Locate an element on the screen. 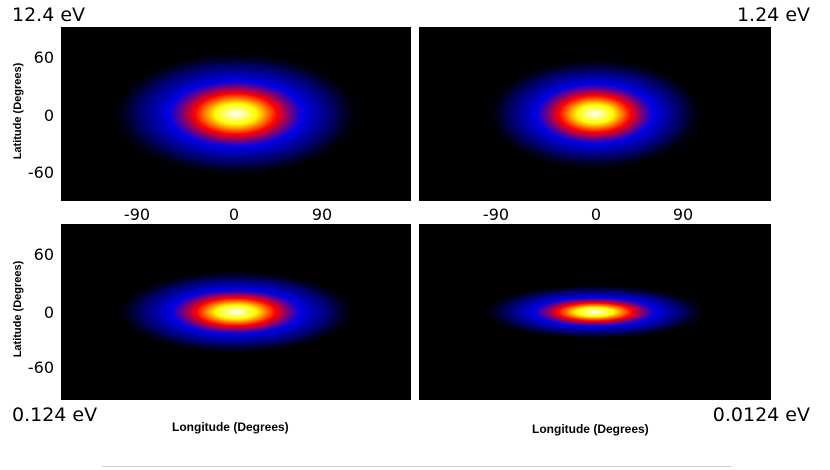 The height and width of the screenshot is (470, 830). energy-label-0-124: 0.124 eV is located at coordinates (55, 415).